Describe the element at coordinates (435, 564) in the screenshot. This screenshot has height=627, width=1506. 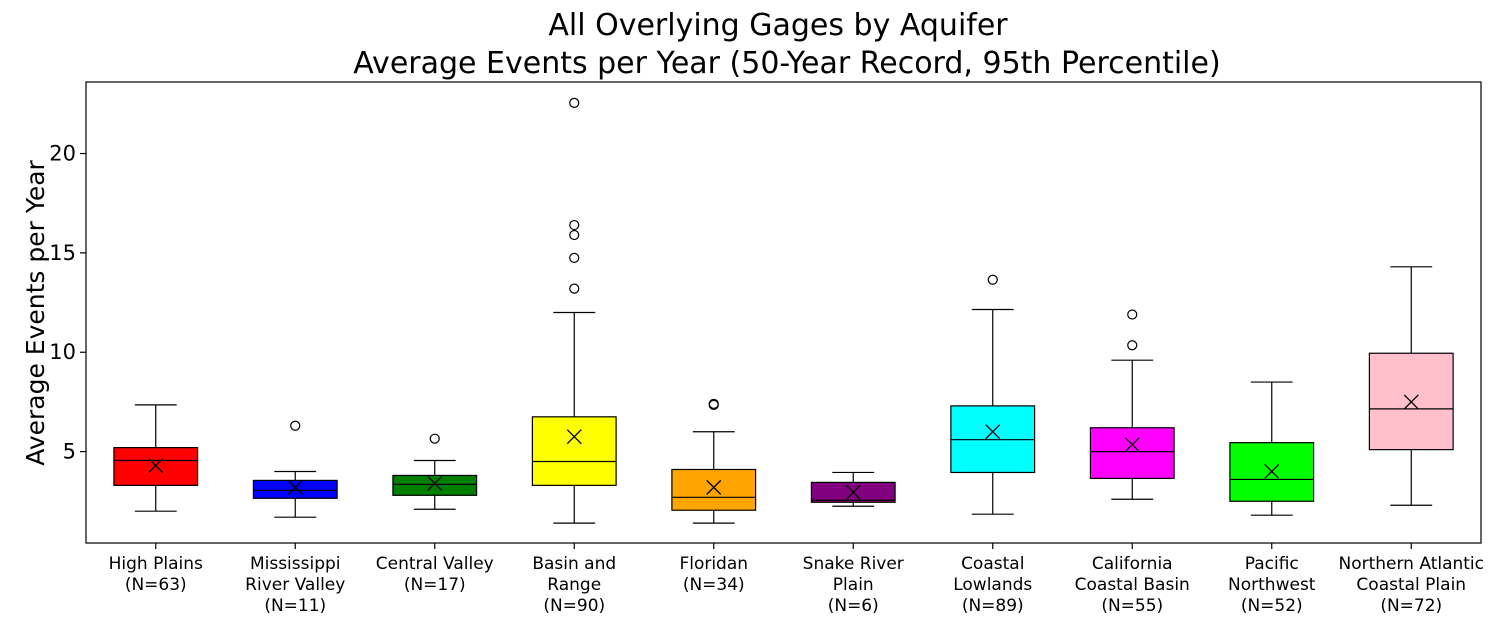
I see `x-tick-label: Central Valley` at that location.